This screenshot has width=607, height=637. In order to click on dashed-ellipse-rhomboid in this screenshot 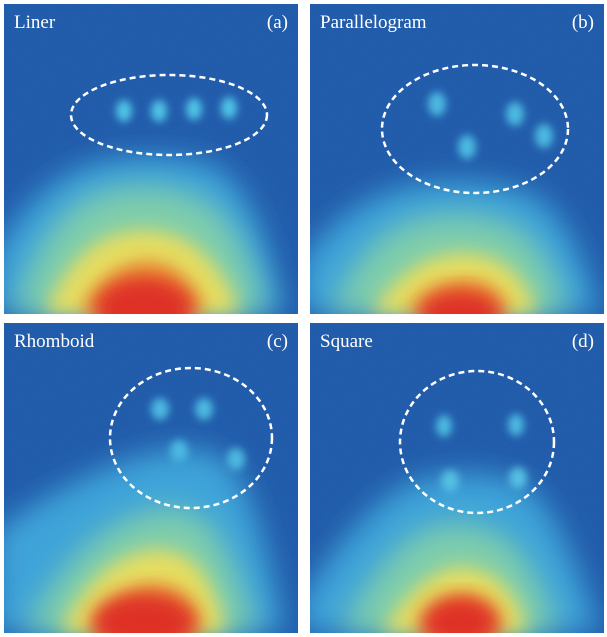, I will do `click(191, 438)`.